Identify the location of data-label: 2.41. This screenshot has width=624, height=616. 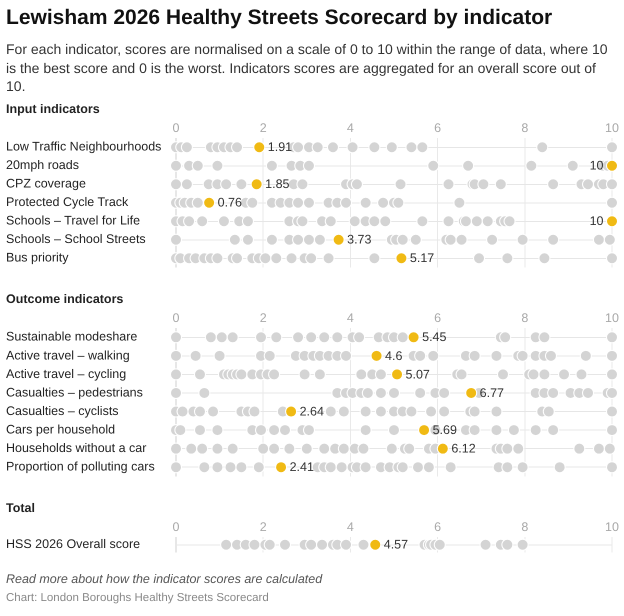
(302, 467).